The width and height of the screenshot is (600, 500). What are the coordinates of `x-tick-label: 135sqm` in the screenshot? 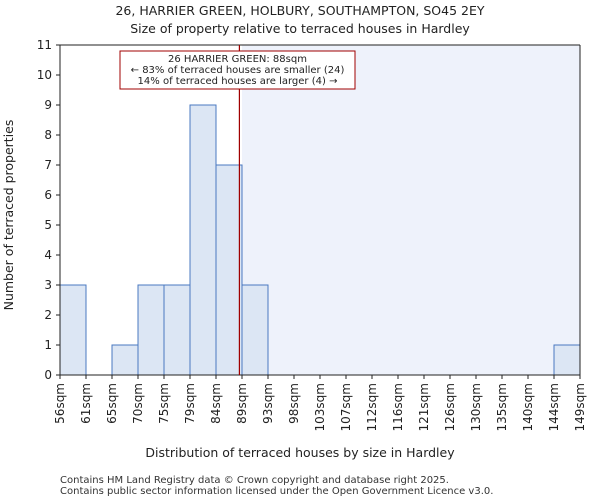 It's located at (502, 407).